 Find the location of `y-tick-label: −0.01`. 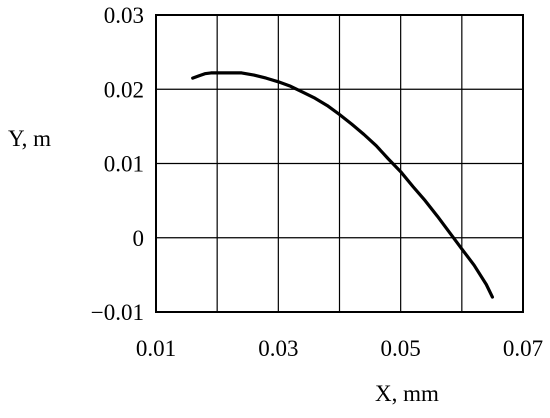

y-tick-label: −0.01 is located at coordinates (117, 312).